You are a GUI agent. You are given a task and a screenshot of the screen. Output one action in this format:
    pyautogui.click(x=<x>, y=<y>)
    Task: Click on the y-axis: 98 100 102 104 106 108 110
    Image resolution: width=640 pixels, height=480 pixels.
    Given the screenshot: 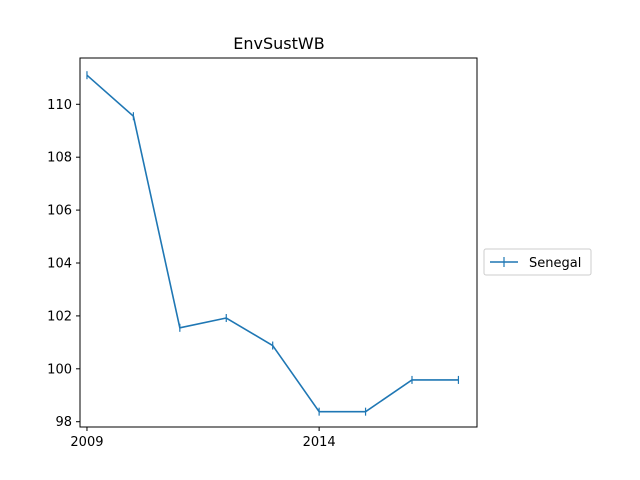 What is the action you would take?
    pyautogui.click(x=63, y=264)
    